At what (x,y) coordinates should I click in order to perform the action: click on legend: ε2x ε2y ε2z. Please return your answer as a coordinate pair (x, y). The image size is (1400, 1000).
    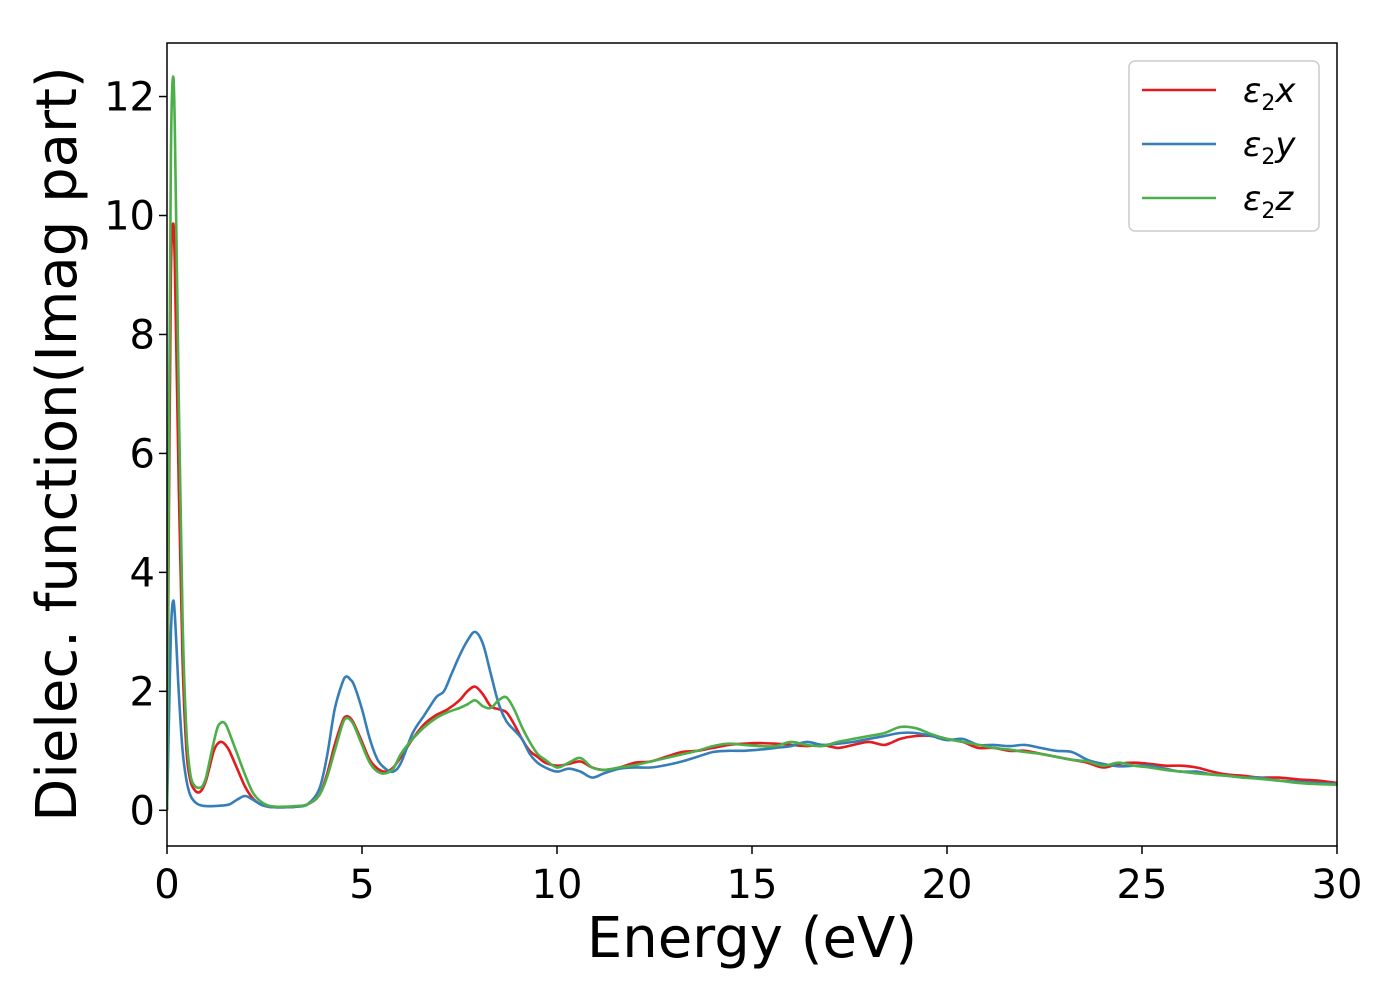
    Looking at the image, I should click on (1224, 146).